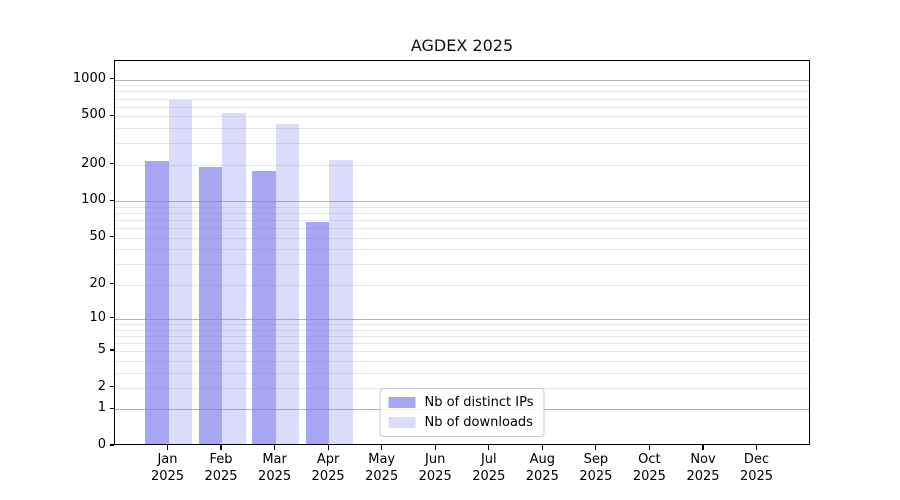 This screenshot has width=900, height=500. I want to click on y-tick-label: 1, so click(101, 408).